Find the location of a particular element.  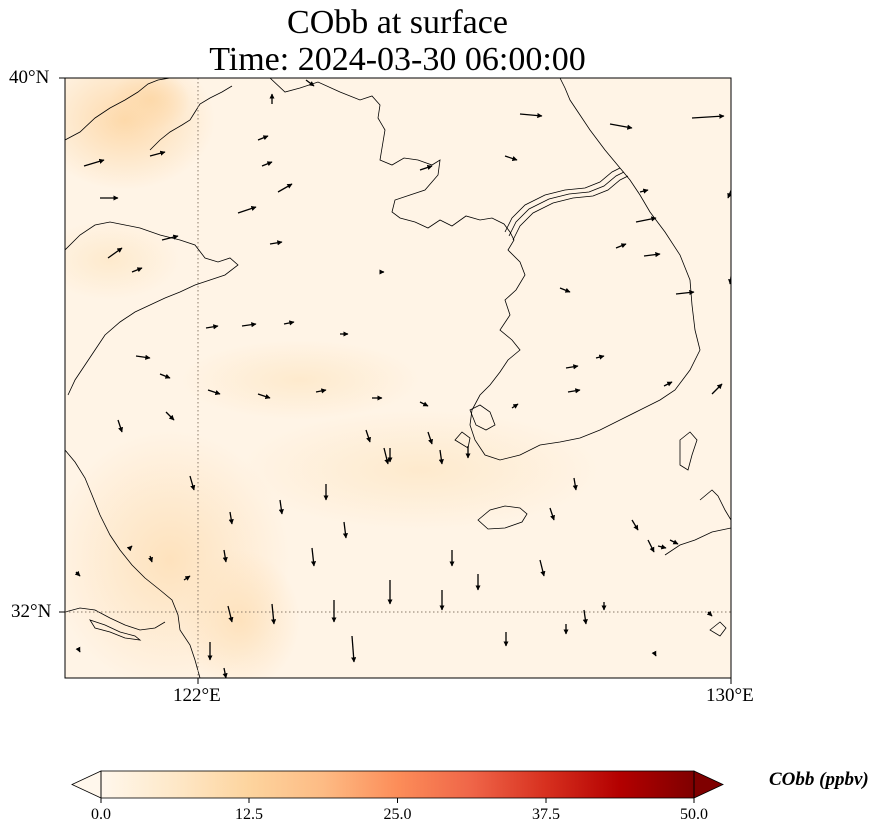

coastline-liaodong-peninsula is located at coordinates (191, 118).